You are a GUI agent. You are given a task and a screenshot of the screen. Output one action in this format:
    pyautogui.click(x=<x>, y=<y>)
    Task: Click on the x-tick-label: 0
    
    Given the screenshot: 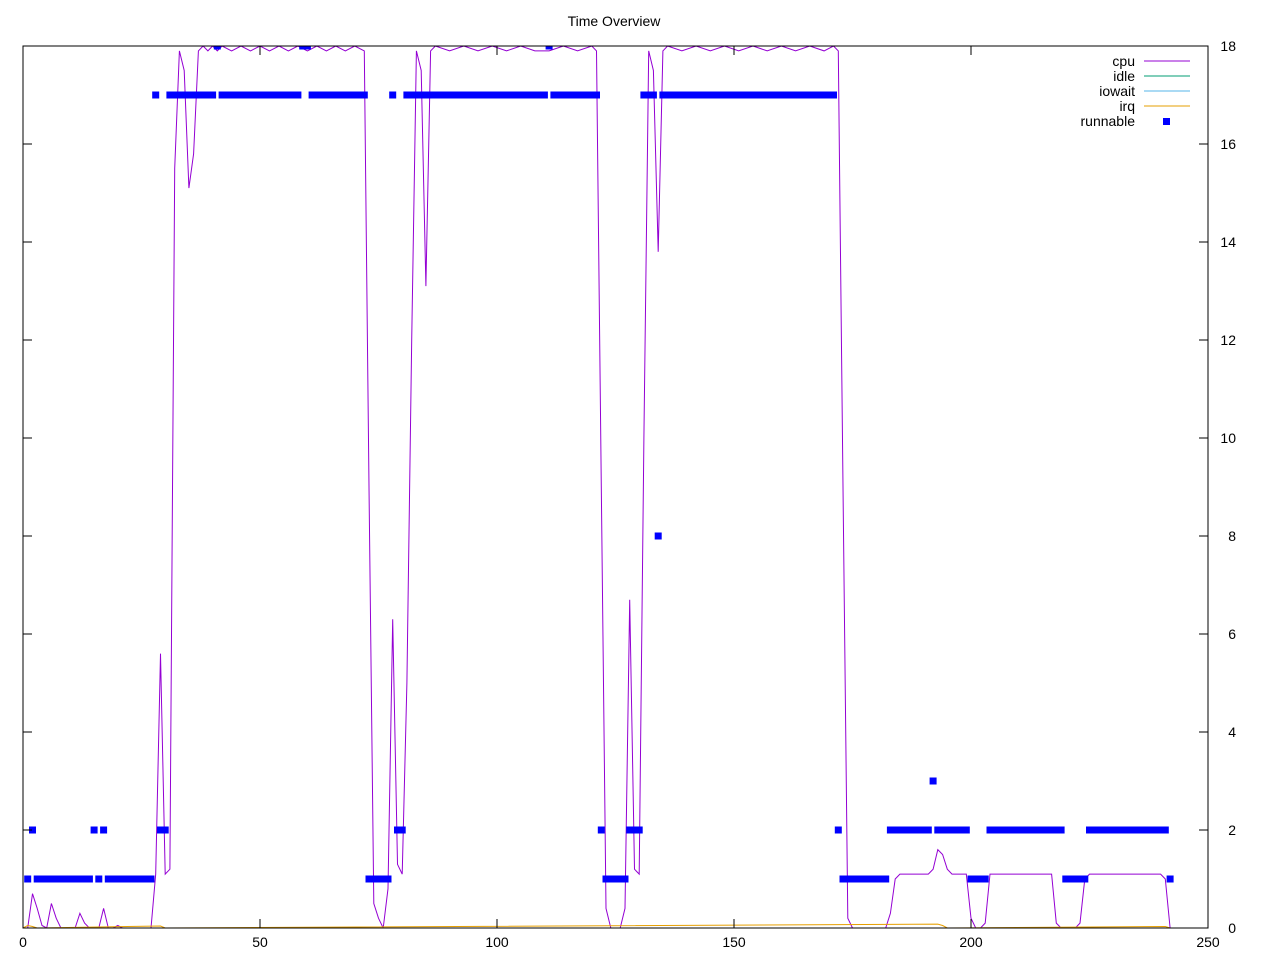 What is the action you would take?
    pyautogui.click(x=23, y=942)
    